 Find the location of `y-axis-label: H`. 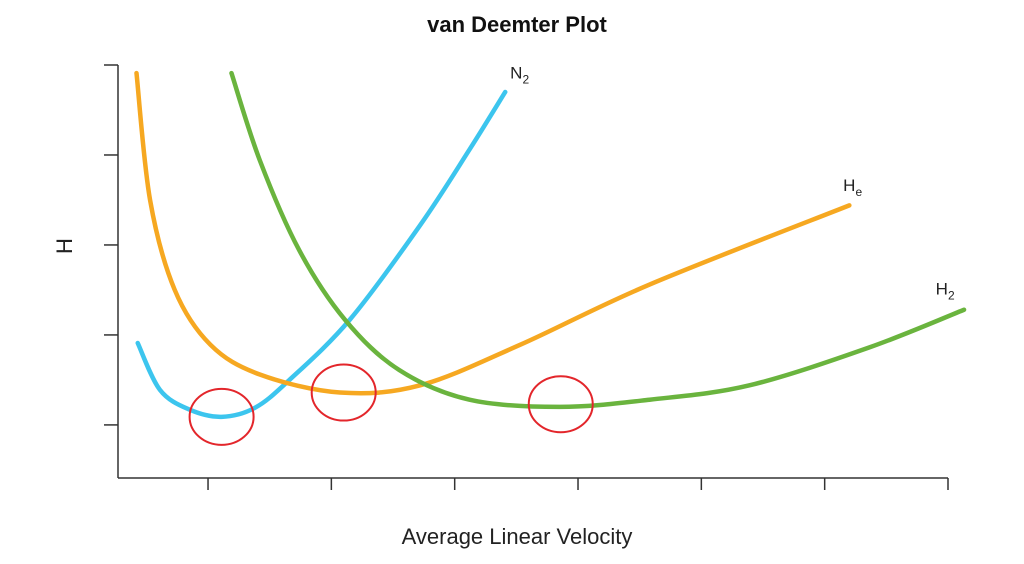

y-axis-label: H is located at coordinates (64, 246).